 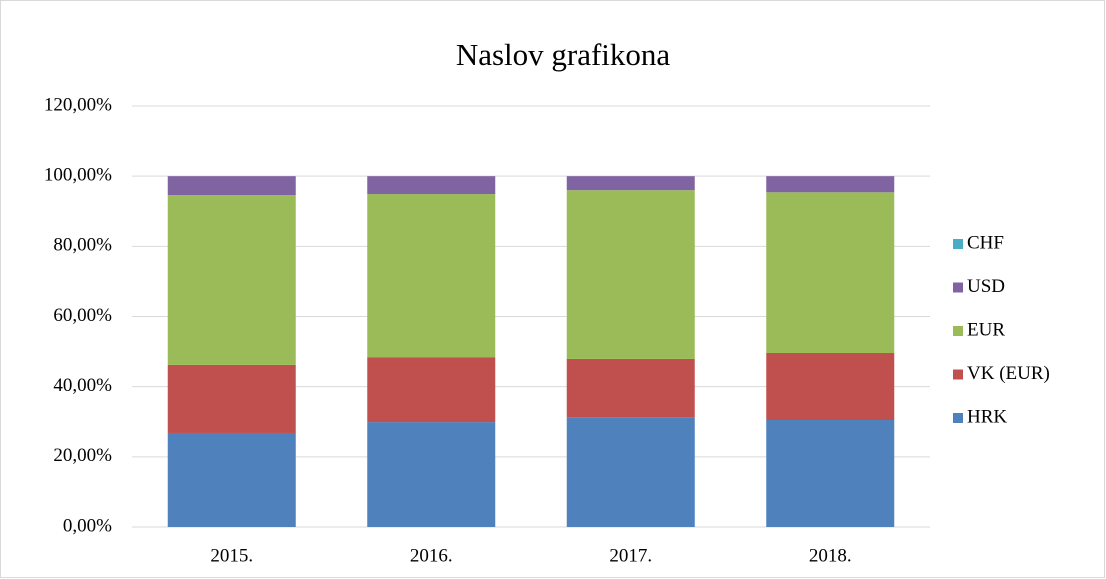 I want to click on y-tick-label: 120,00%, so click(x=78, y=104).